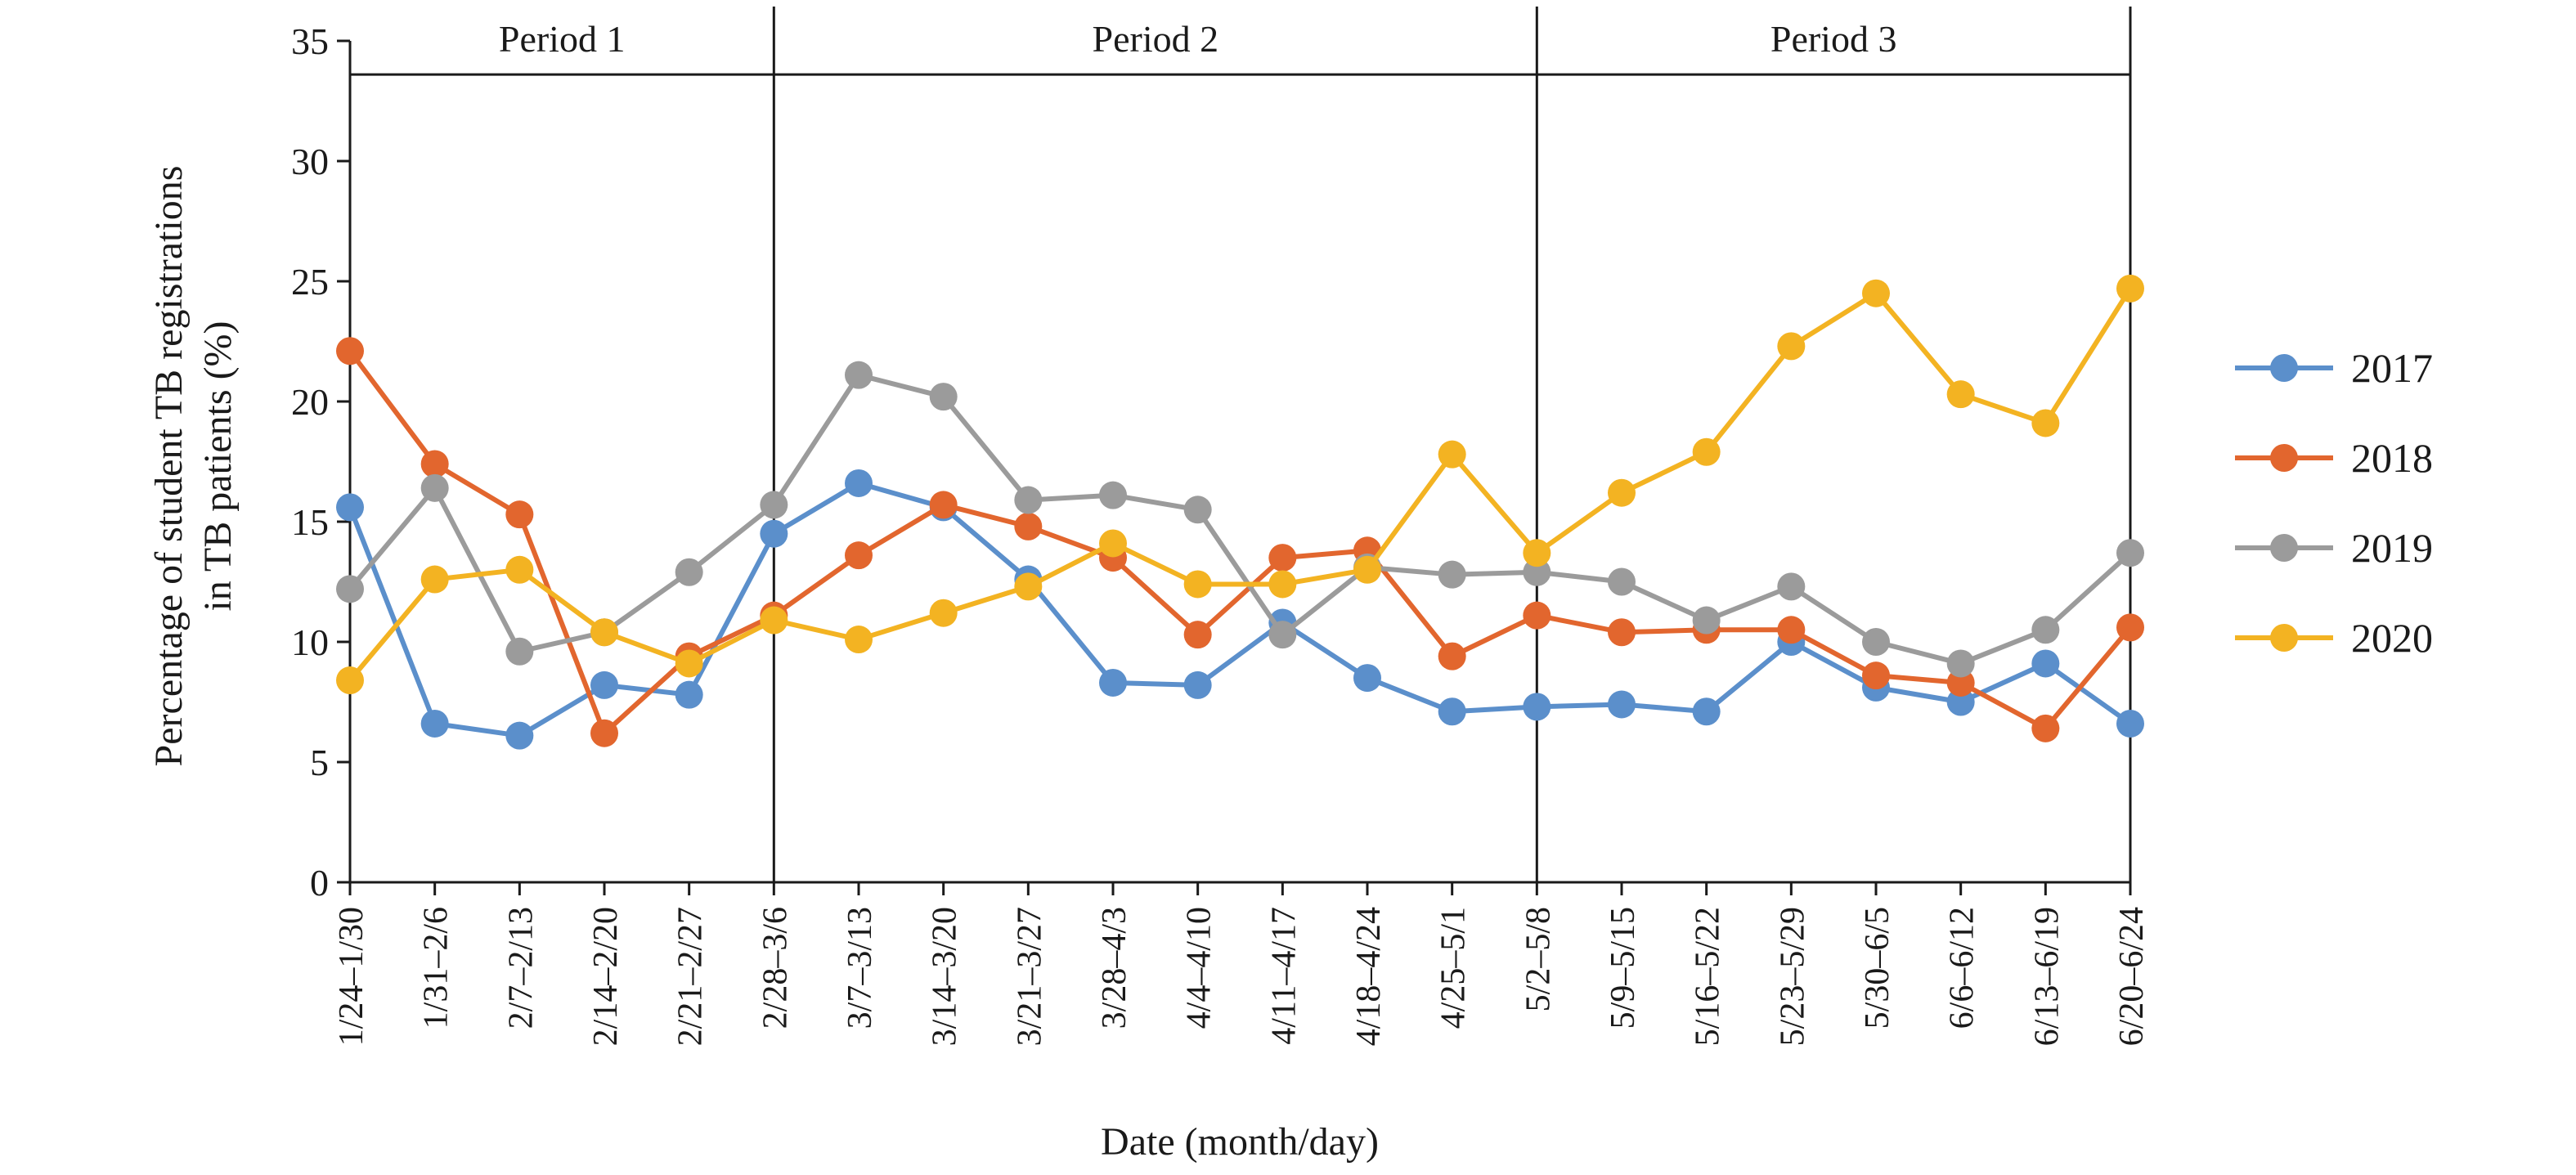  What do you see at coordinates (2392, 548) in the screenshot?
I see `legend-label: 2019` at bounding box center [2392, 548].